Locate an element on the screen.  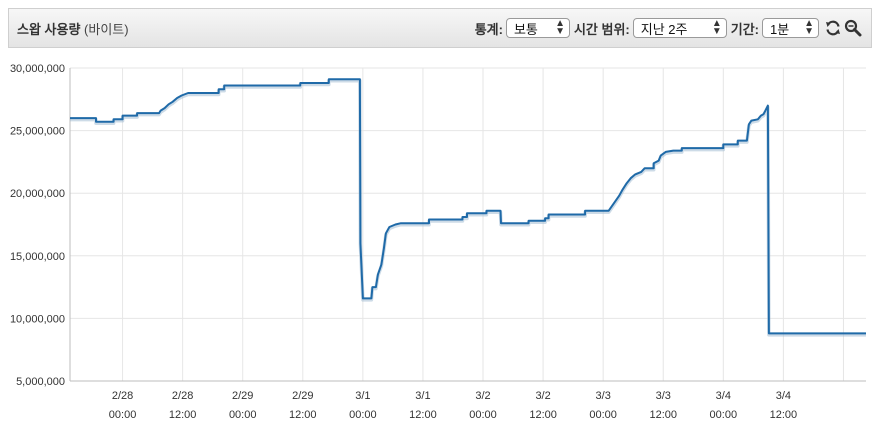
y-tick-label: 5,000,000 is located at coordinates (40, 382).